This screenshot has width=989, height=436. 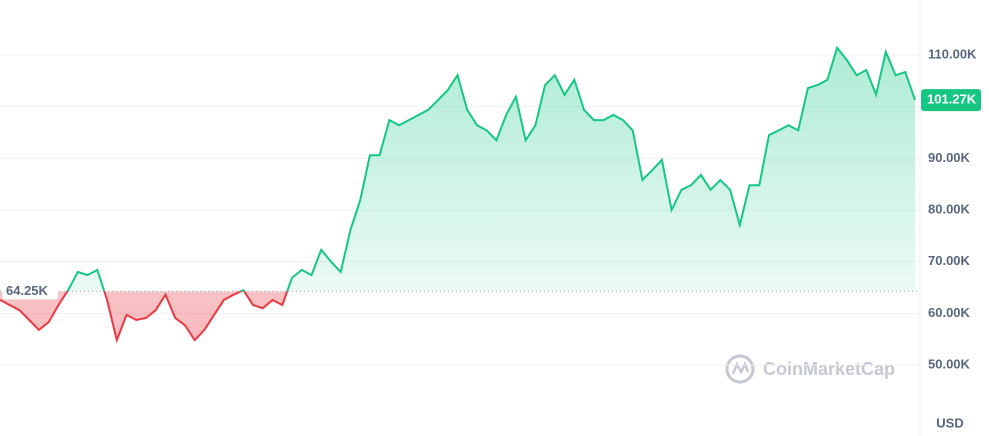 I want to click on baseline-label: 64.25K, so click(x=27, y=290).